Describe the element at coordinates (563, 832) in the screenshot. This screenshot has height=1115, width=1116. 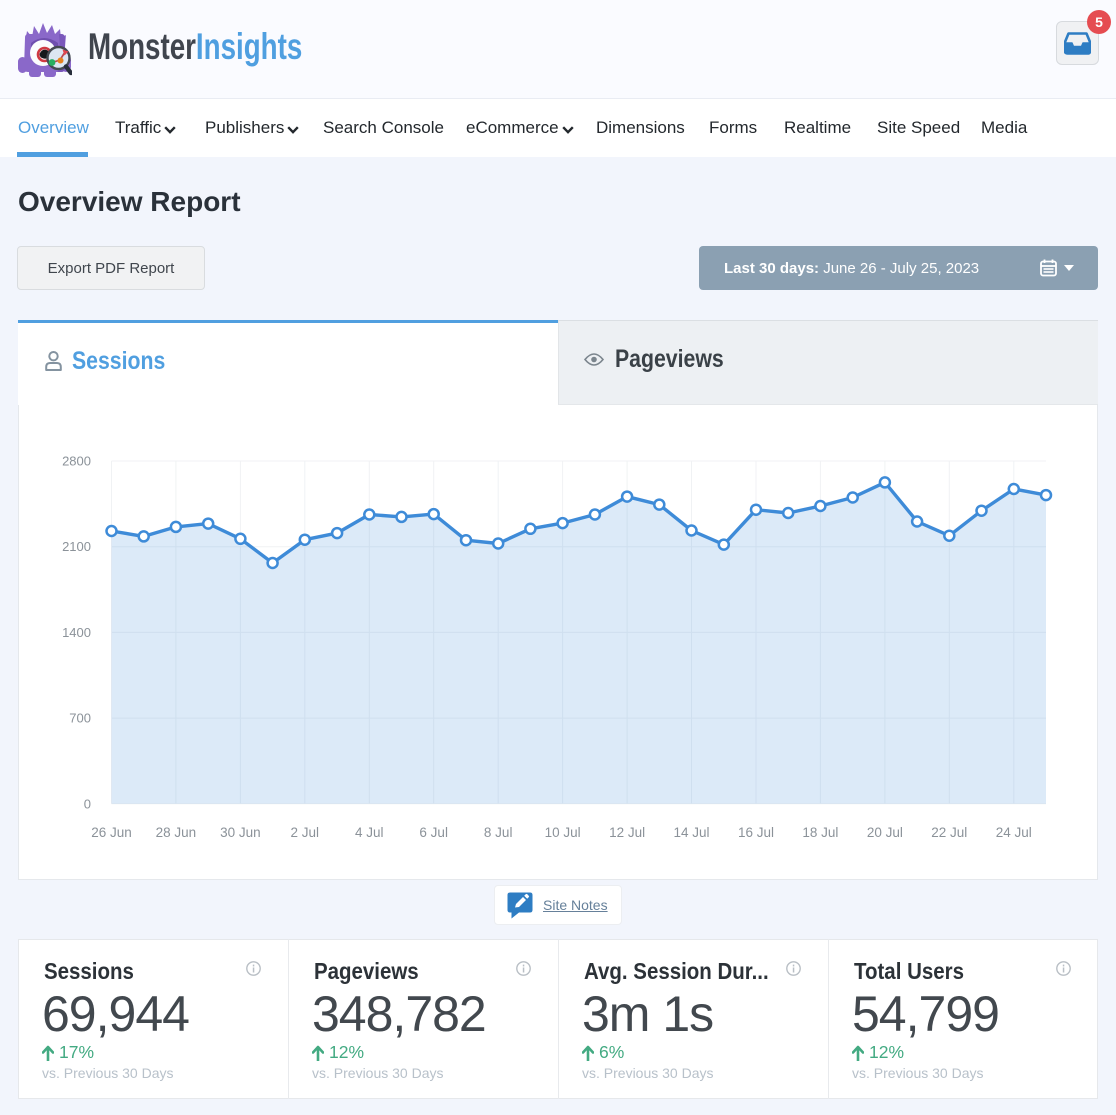
I see `svg-text: 10 Jul` at that location.